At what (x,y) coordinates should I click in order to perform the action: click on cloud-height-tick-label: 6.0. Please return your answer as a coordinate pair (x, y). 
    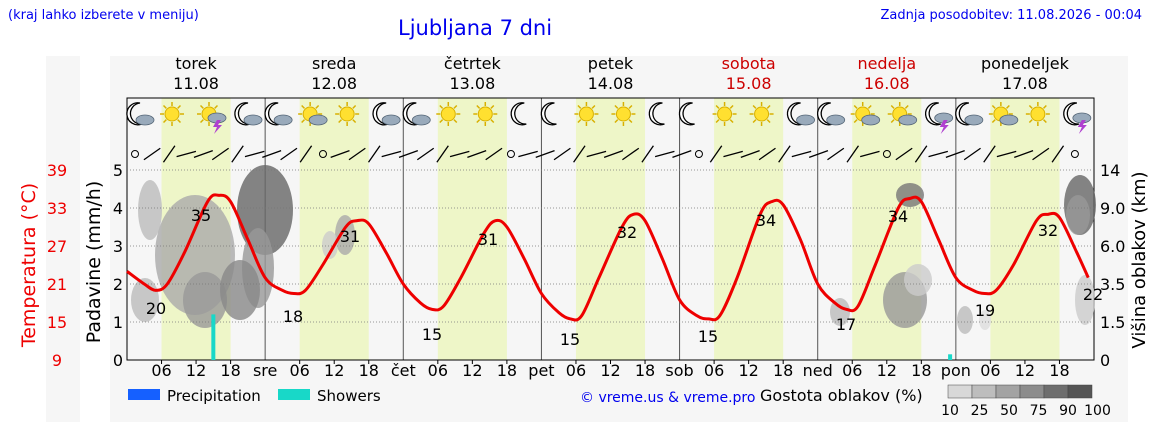
    Looking at the image, I should click on (1112, 246).